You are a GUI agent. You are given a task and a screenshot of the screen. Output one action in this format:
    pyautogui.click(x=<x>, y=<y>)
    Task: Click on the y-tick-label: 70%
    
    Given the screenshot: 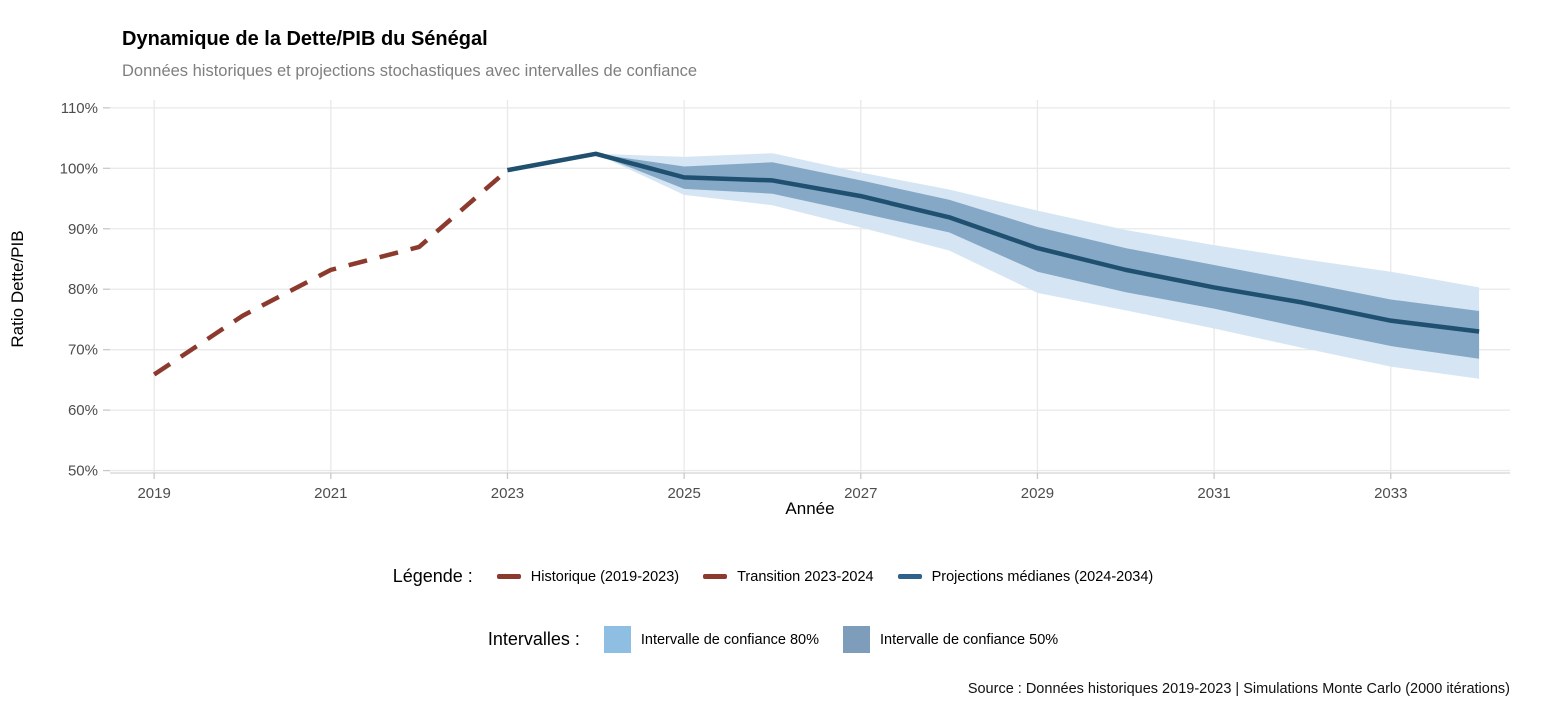 What is the action you would take?
    pyautogui.click(x=83, y=350)
    